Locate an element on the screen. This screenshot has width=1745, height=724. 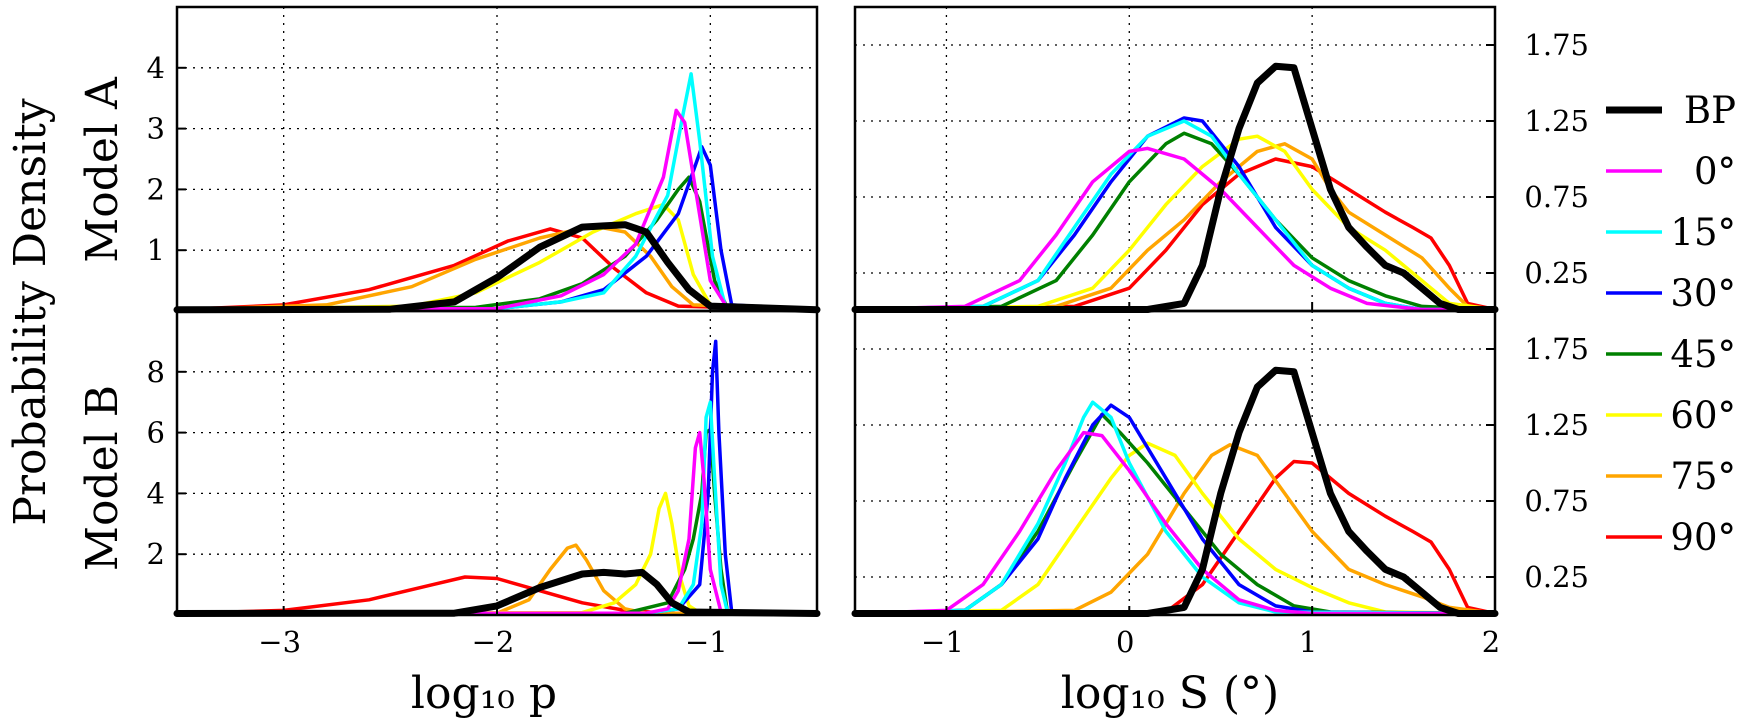
legend-item-15: 15° is located at coordinates (1671, 232).